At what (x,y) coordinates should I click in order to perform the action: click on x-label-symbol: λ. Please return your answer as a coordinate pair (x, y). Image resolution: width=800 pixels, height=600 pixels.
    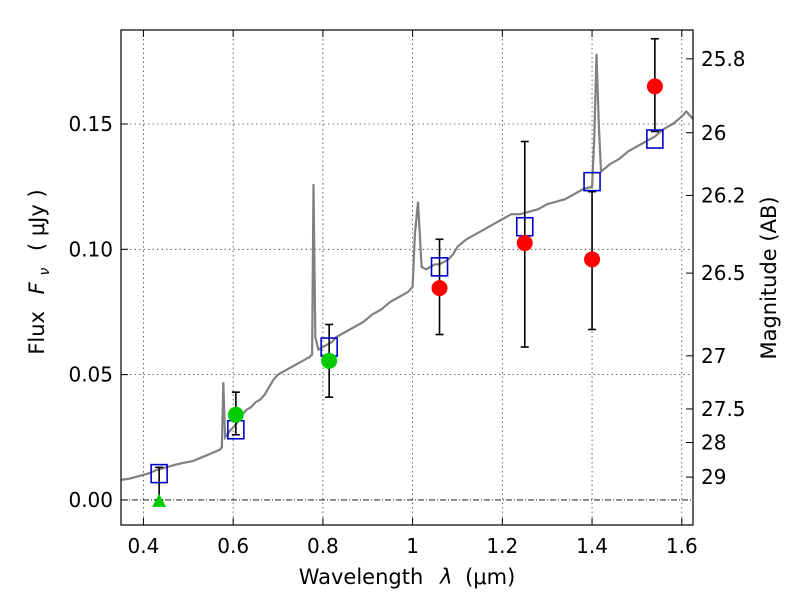
    Looking at the image, I should click on (445, 577).